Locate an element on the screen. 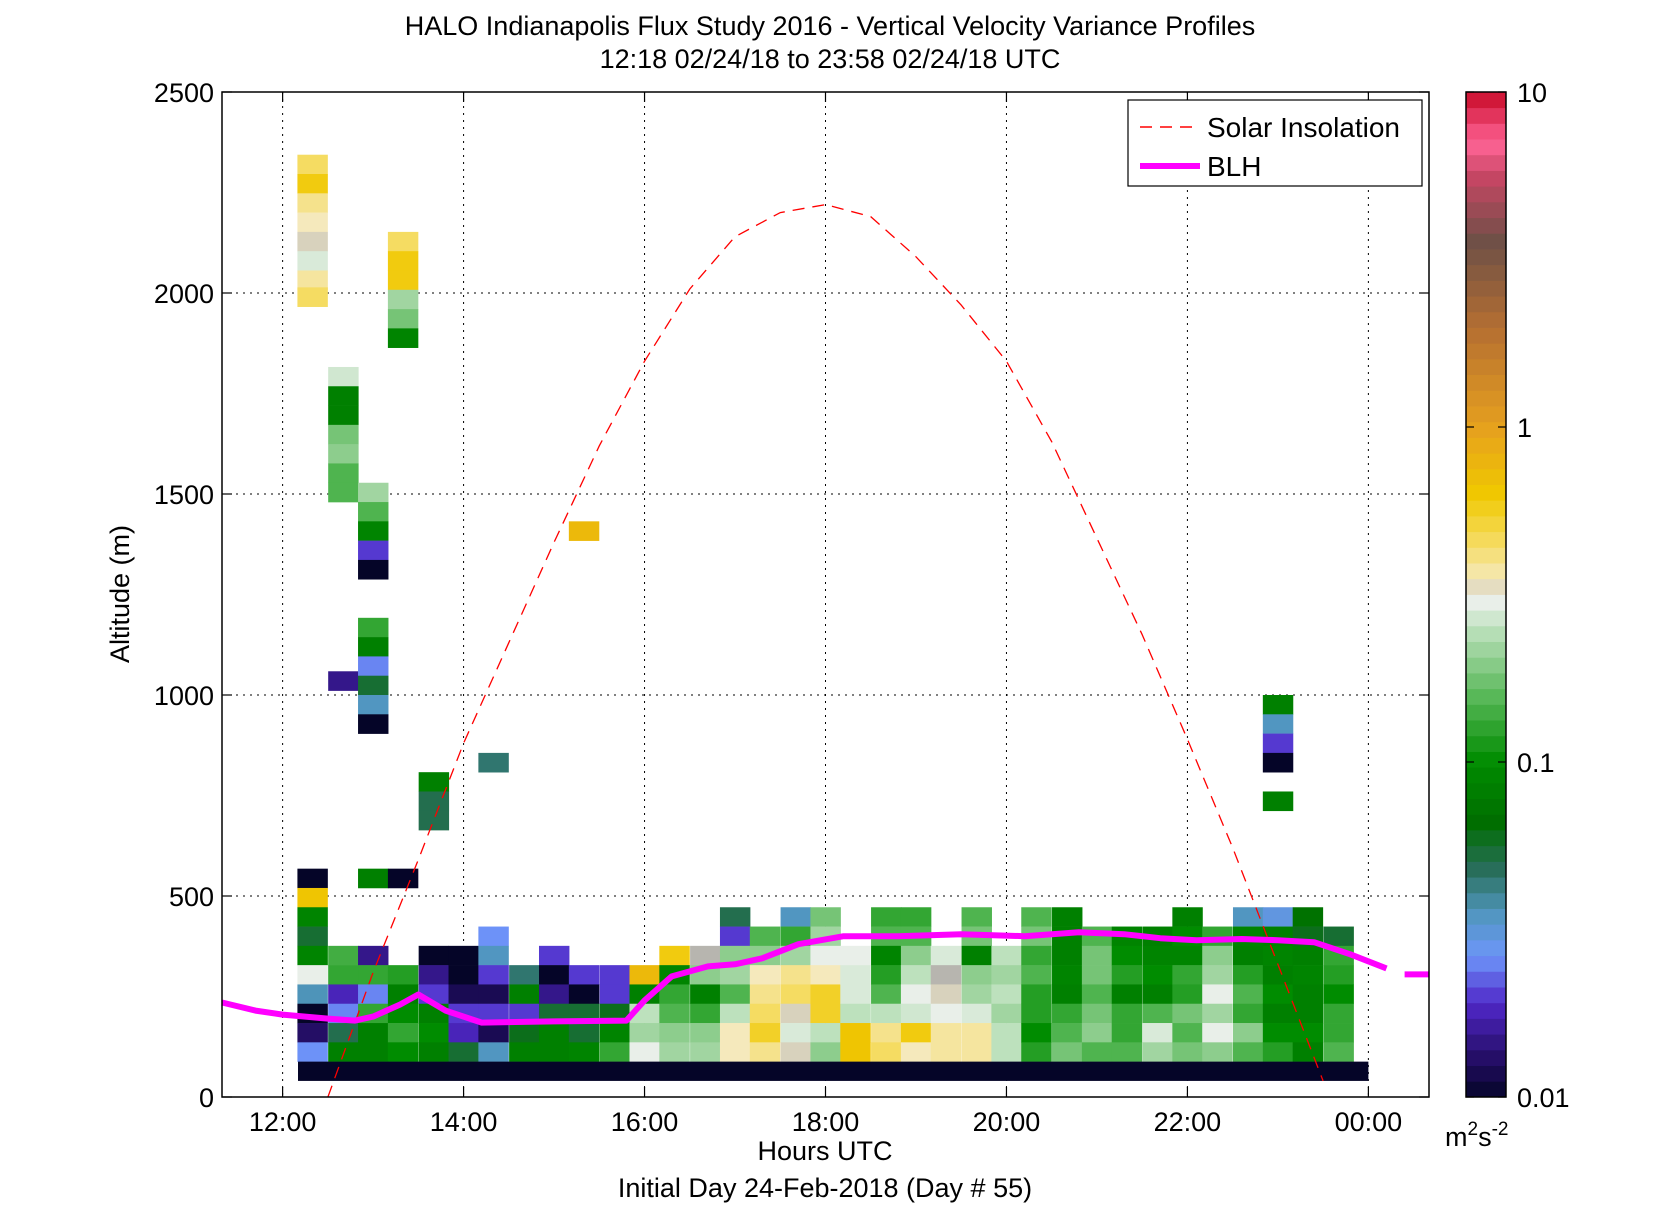 The image size is (1679, 1216). legend-label-solar-insolation: Solar Insolation is located at coordinates (1303, 127).